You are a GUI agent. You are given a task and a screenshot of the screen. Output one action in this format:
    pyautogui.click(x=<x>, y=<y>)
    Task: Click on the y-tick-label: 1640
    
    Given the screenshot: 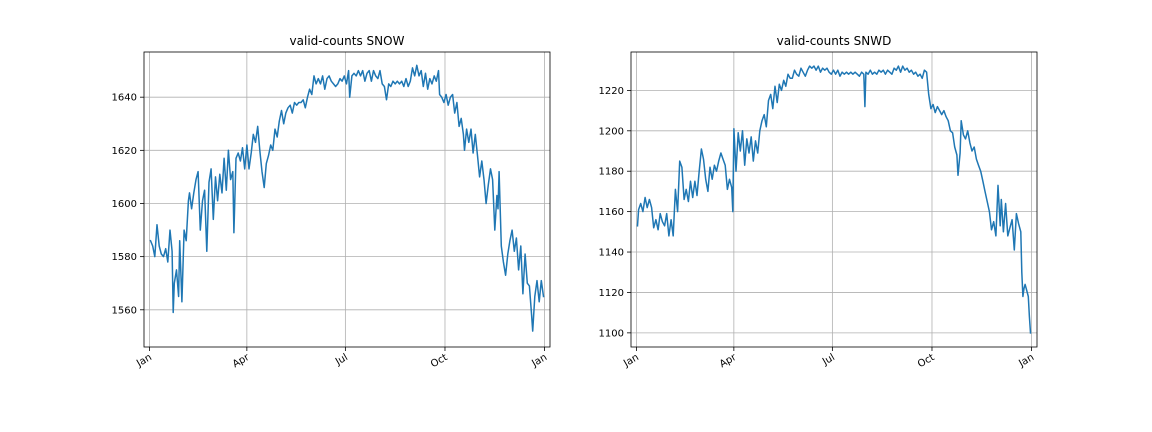 What is the action you would take?
    pyautogui.click(x=124, y=98)
    